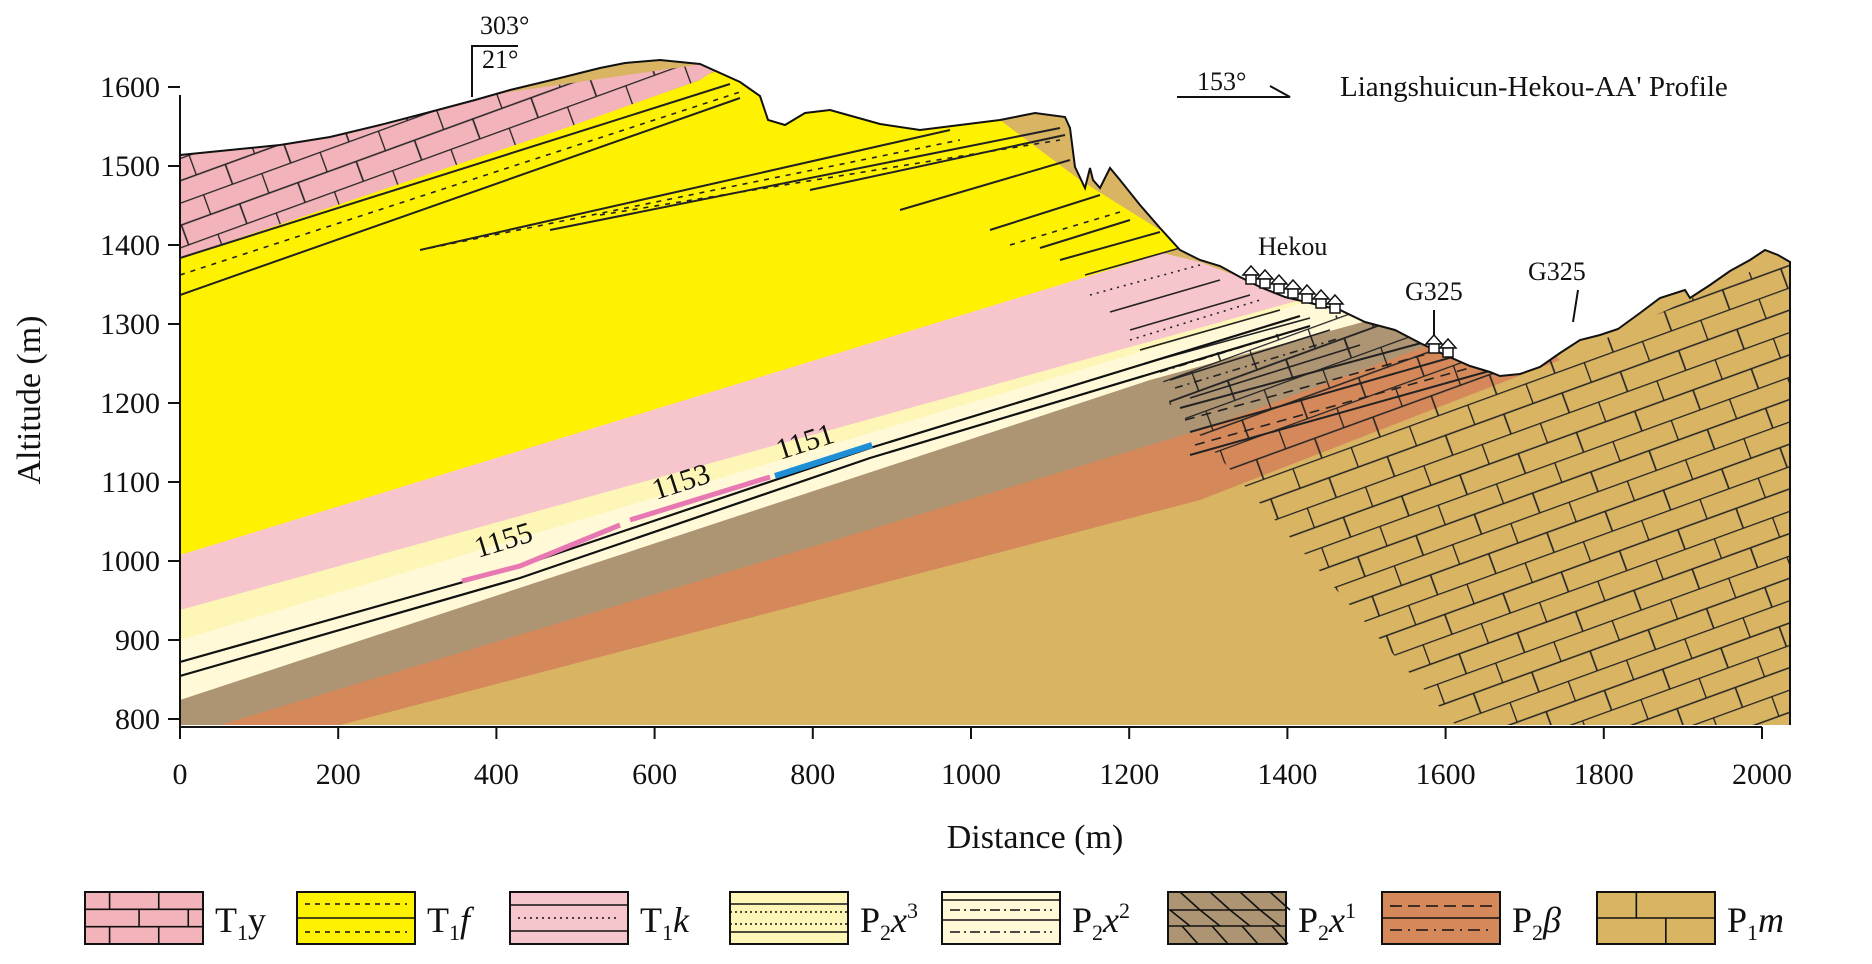 Image resolution: width=1872 pixels, height=964 pixels. I want to click on x-tick-labels: 0 200 400 600 800 1000 1200 1400 1600 1800 2000, so click(983, 774).